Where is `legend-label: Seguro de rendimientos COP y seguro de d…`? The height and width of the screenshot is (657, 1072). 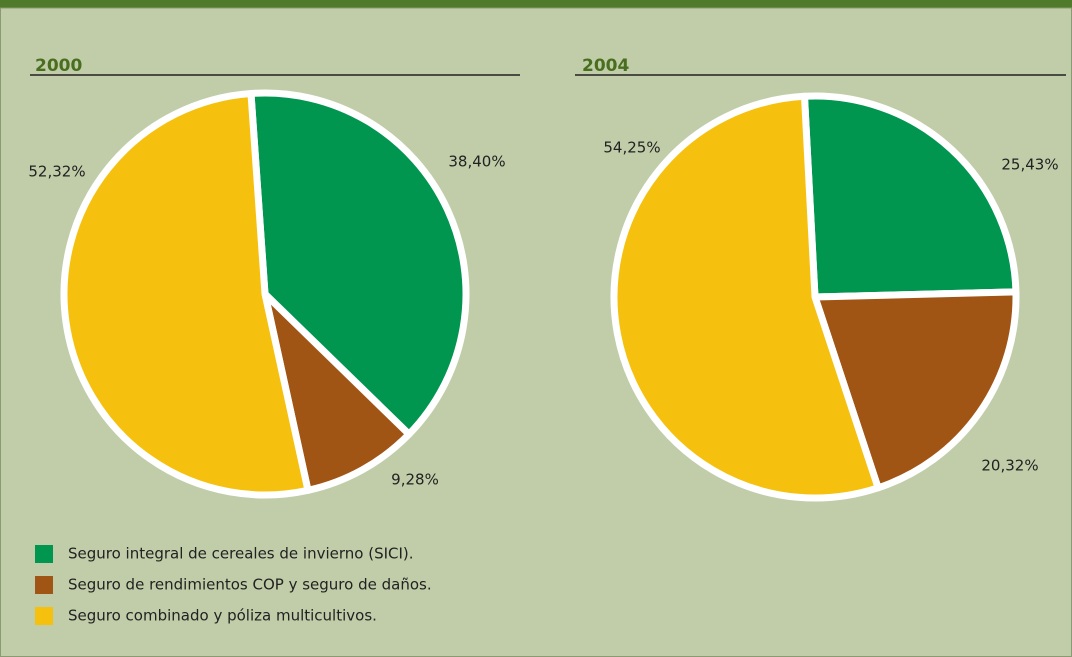 legend-label: Seguro de rendimientos COP y seguro de d… is located at coordinates (250, 585).